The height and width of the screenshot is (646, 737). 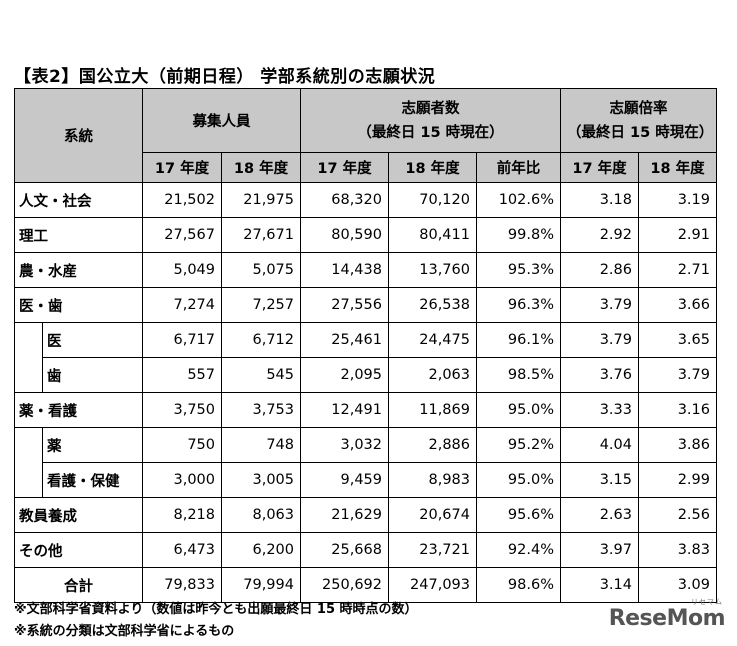 What do you see at coordinates (518, 305) in the screenshot?
I see `cell-yoy: 96.3%` at bounding box center [518, 305].